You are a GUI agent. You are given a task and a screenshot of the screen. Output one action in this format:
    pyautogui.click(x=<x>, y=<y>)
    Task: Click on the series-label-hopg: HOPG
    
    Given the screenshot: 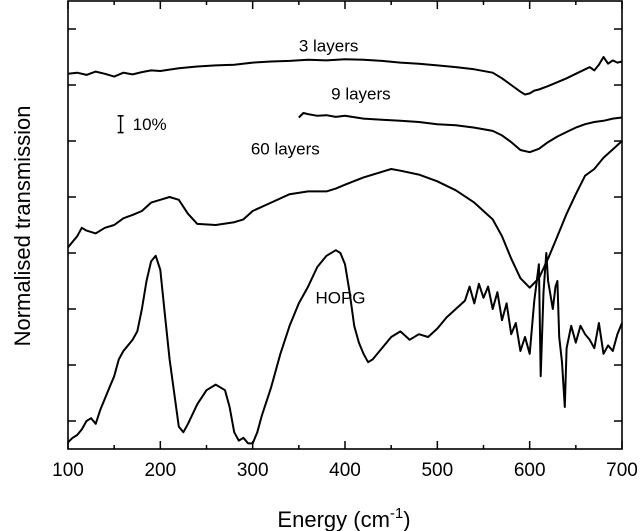 What is the action you would take?
    pyautogui.click(x=340, y=297)
    